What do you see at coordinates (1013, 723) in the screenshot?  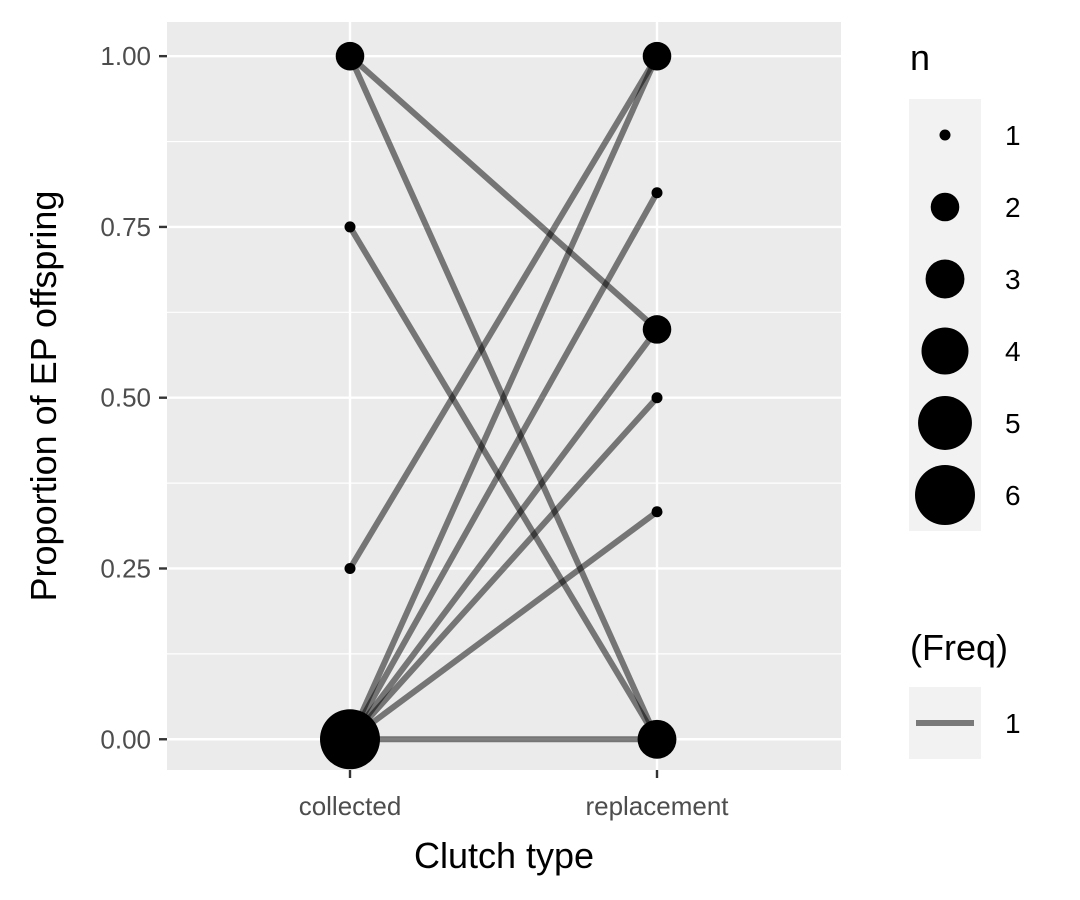 I see `legend-line-label: 1` at bounding box center [1013, 723].